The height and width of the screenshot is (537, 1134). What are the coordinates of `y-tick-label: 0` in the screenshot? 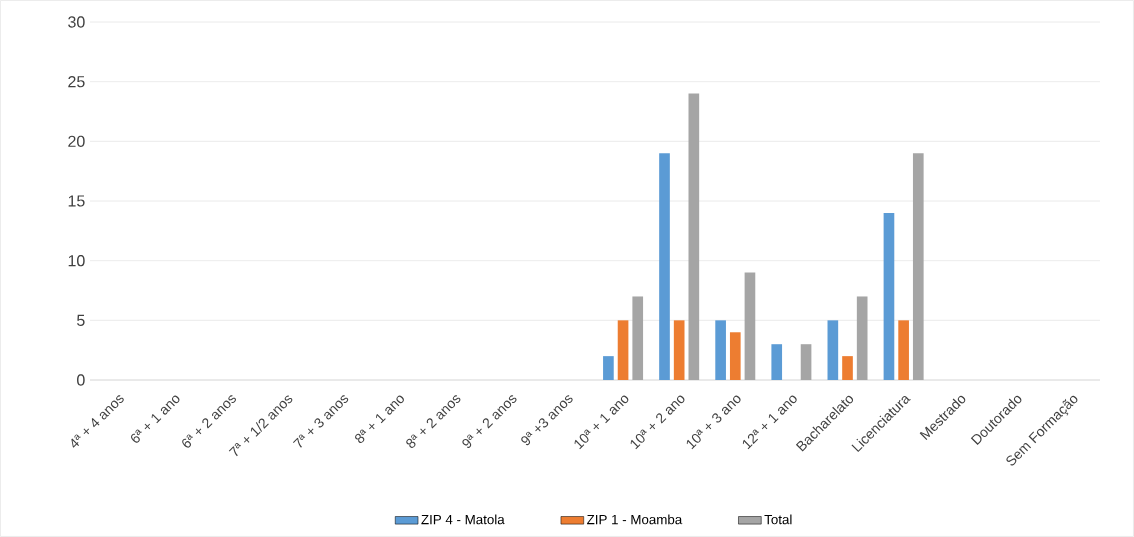 It's located at (81, 380).